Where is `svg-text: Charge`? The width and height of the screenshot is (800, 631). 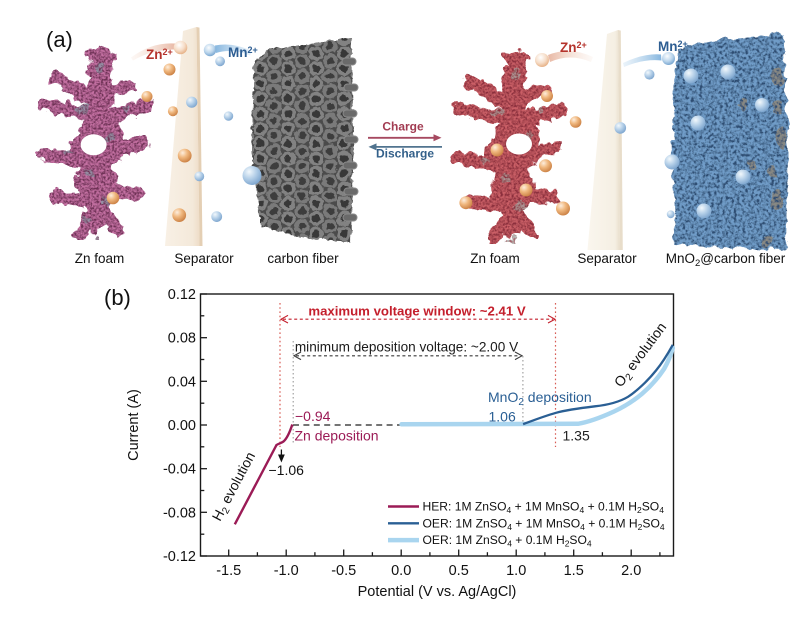 svg-text: Charge is located at coordinates (403, 127).